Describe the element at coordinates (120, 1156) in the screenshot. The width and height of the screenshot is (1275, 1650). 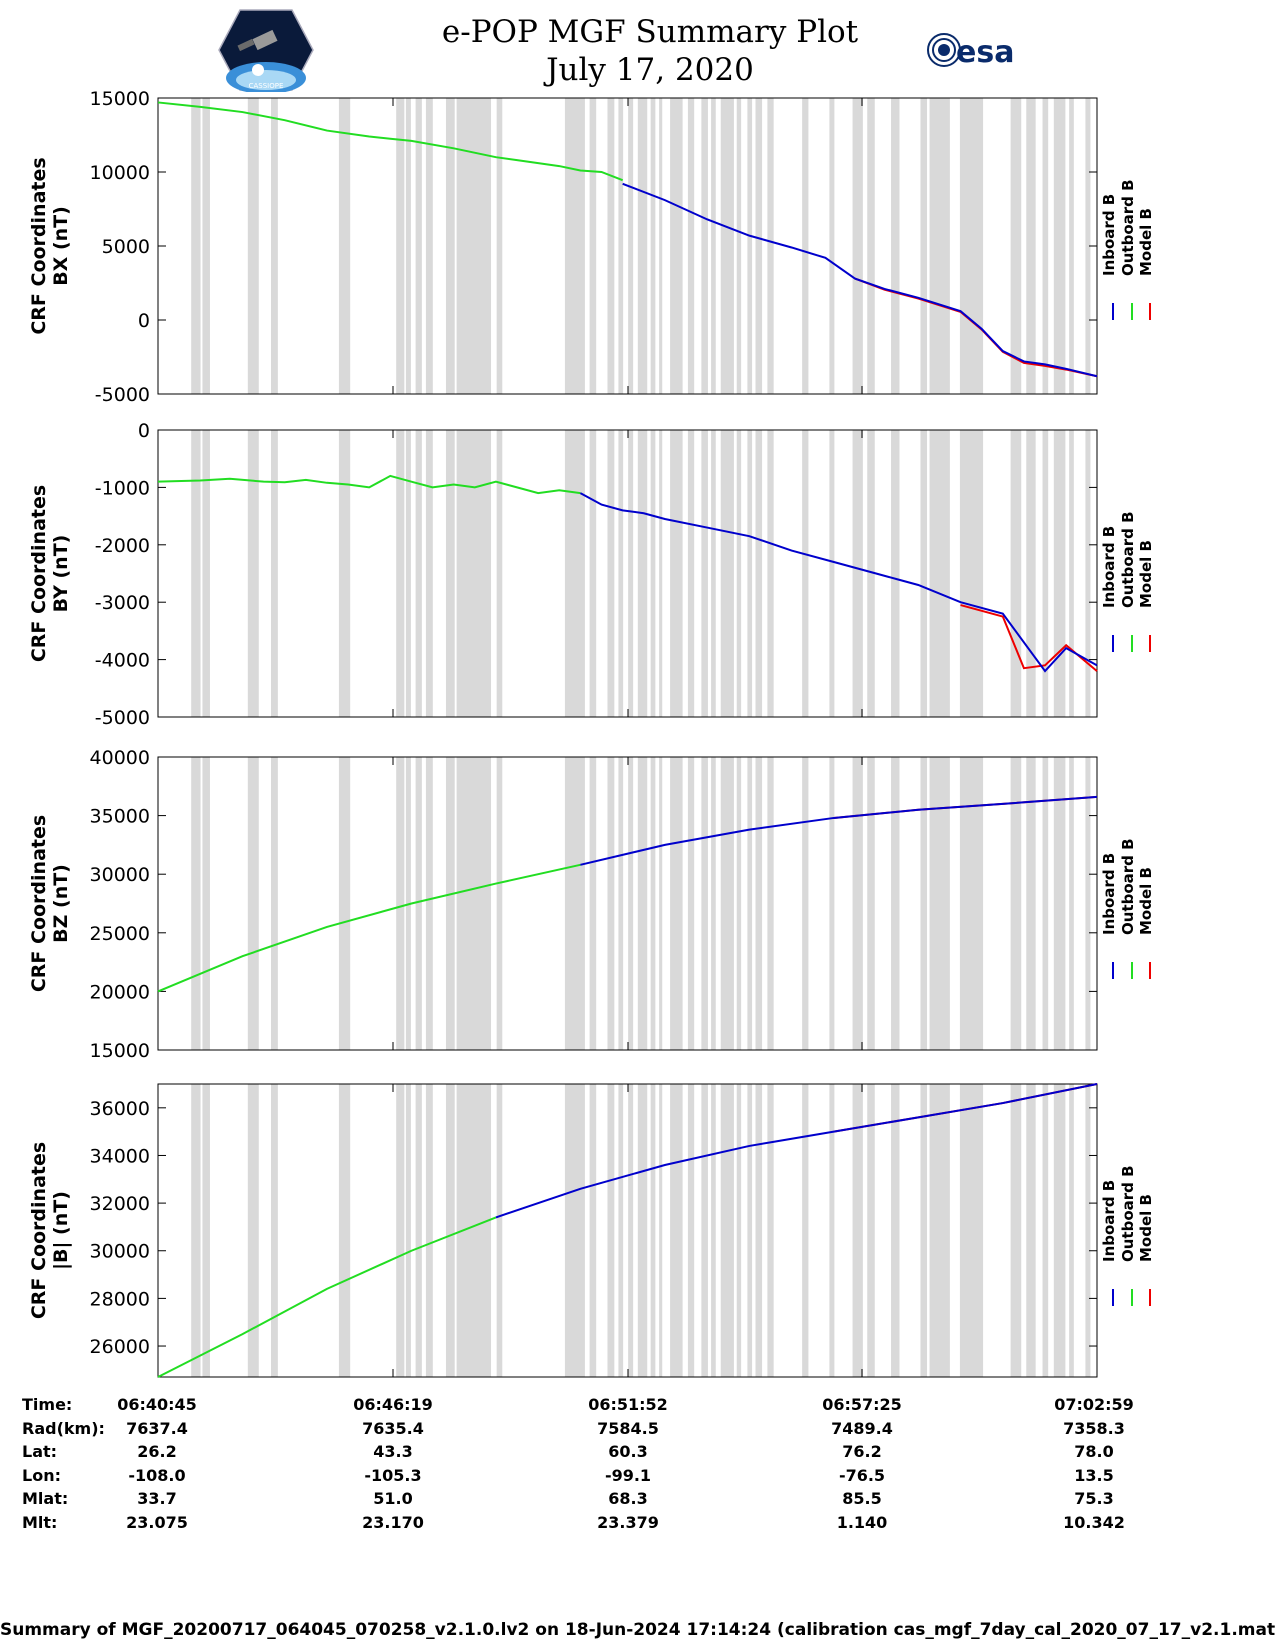
I see `y-tick-label: 34000` at that location.